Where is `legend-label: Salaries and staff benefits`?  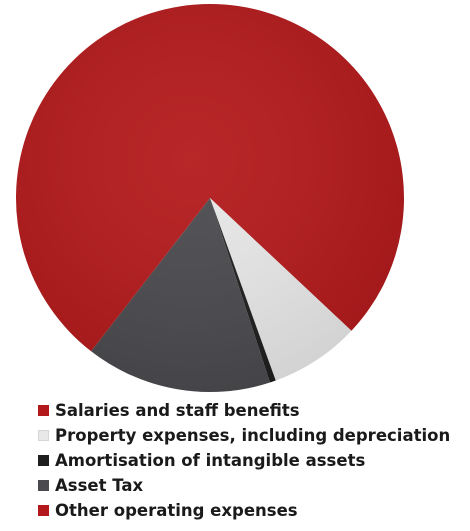 legend-label: Salaries and staff benefits is located at coordinates (177, 410).